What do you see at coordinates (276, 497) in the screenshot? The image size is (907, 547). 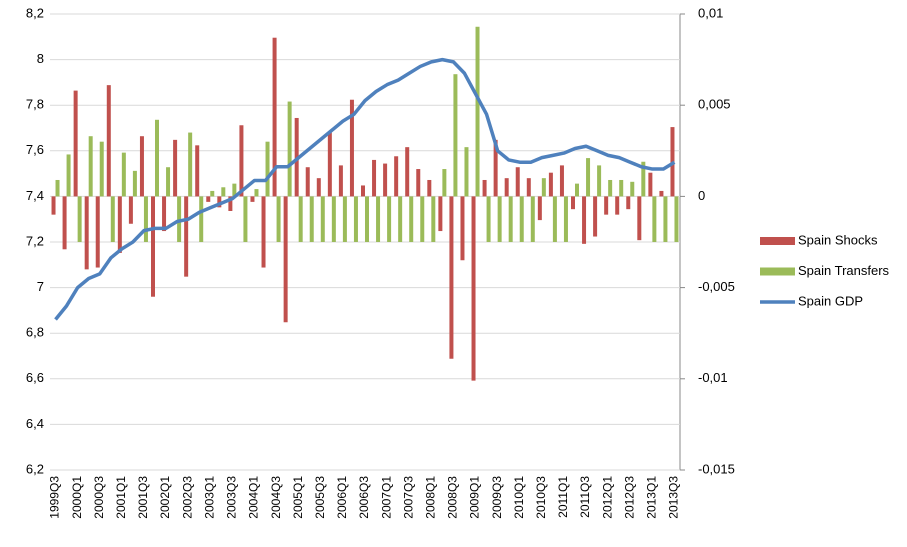 I see `x-tick-label: 2004Q3` at bounding box center [276, 497].